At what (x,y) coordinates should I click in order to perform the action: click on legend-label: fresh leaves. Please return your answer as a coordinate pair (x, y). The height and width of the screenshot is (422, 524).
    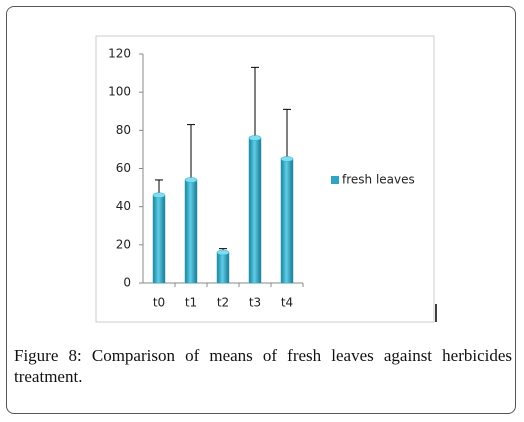
    Looking at the image, I should click on (378, 180).